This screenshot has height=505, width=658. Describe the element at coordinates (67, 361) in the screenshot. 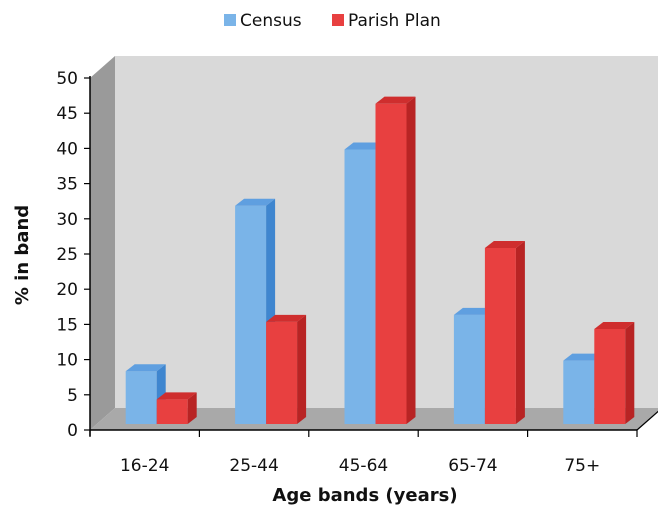

I see `y-tick-label: 10` at that location.